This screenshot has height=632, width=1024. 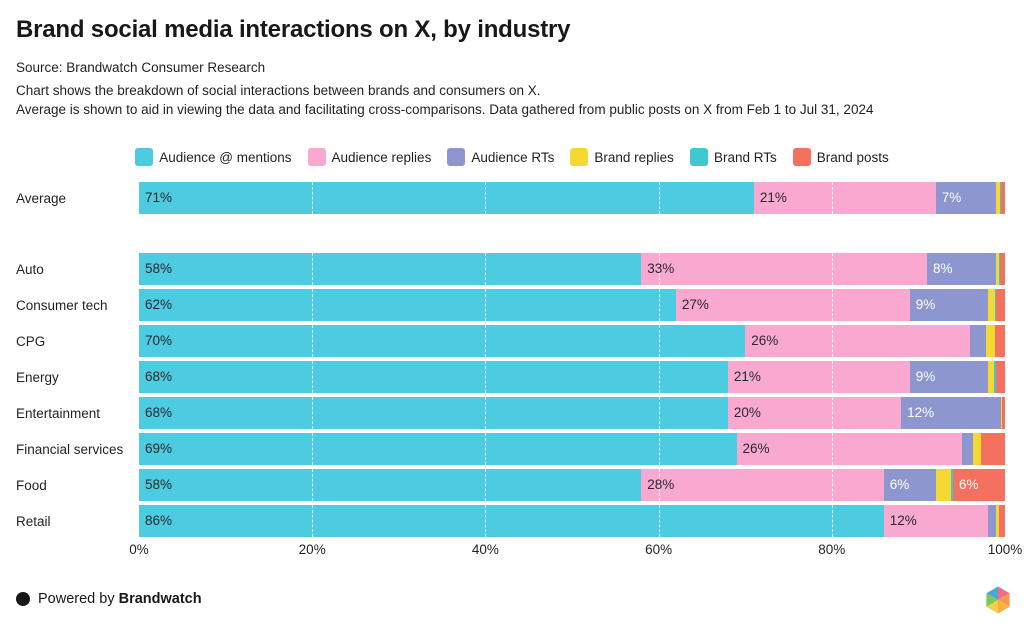 What do you see at coordinates (745, 157) in the screenshot?
I see `legend-label: Brand RTs` at bounding box center [745, 157].